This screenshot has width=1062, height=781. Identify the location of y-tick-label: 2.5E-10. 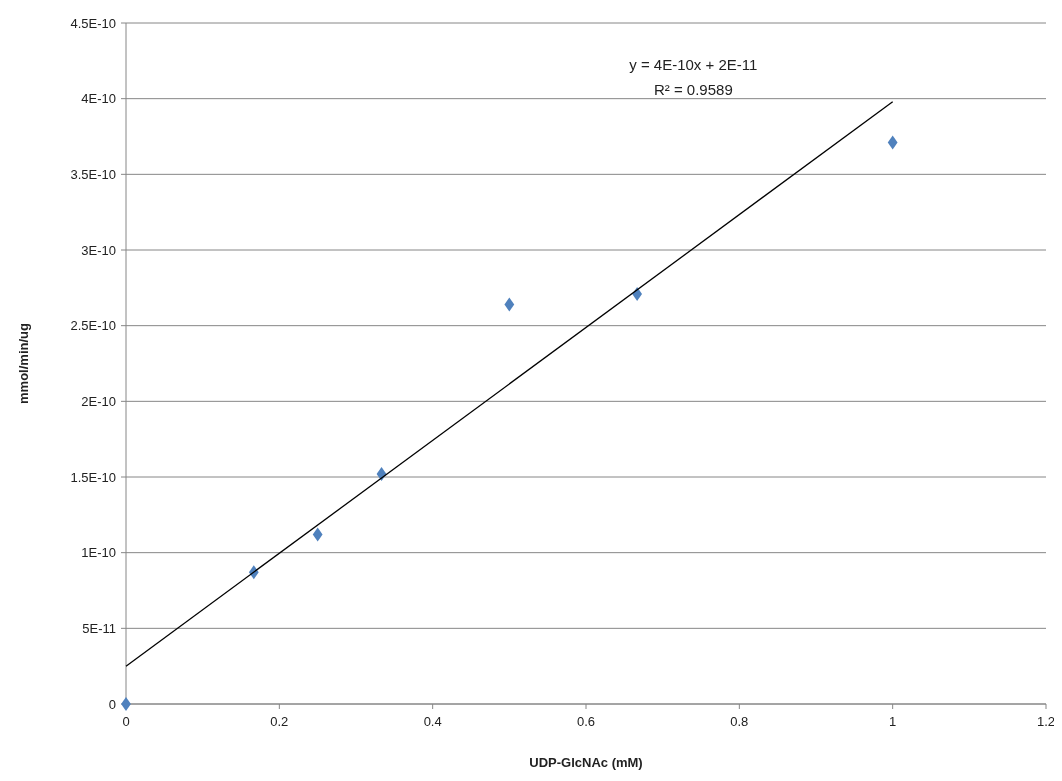
(93, 326).